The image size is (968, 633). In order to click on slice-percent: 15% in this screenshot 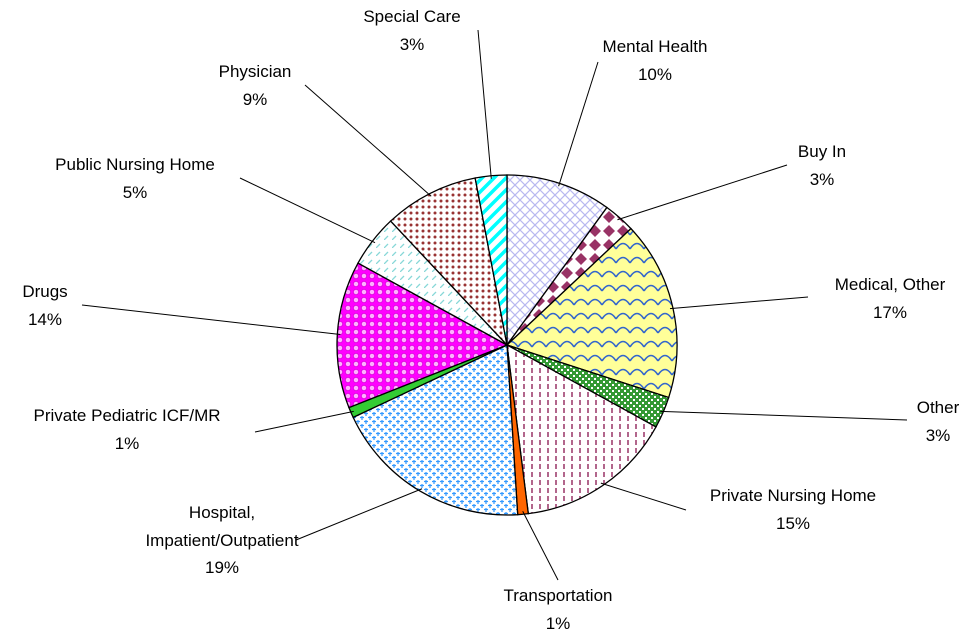, I will do `click(793, 523)`.